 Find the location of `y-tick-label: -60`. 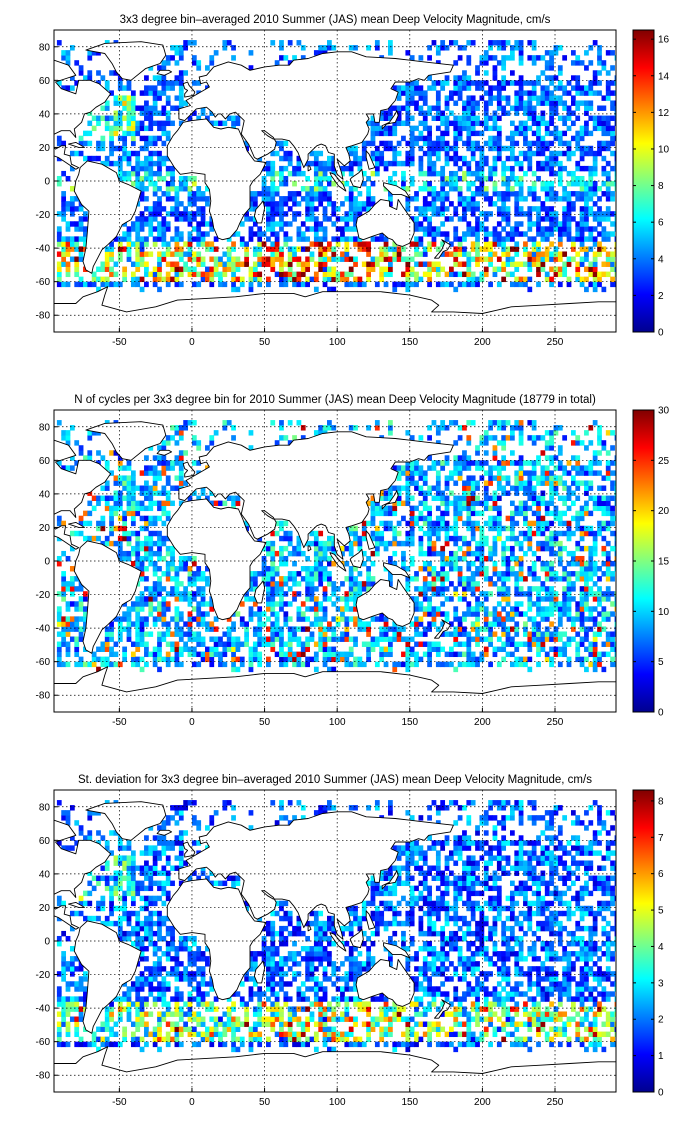

y-tick-label: -60 is located at coordinates (43, 282).